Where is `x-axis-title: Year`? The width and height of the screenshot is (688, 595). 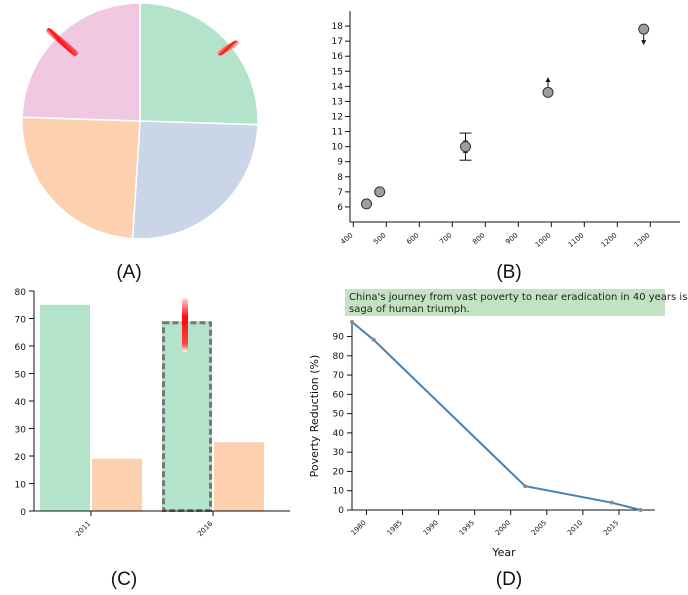
x-axis-title: Year is located at coordinates (503, 552).